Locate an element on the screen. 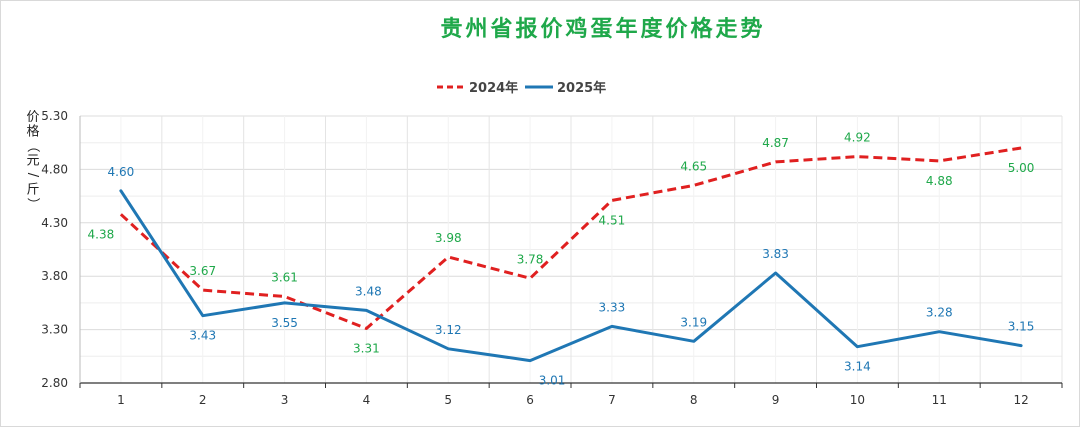 Image resolution: width=1080 pixels, height=427 pixels. data-label-2024: 3.67 is located at coordinates (202, 271).